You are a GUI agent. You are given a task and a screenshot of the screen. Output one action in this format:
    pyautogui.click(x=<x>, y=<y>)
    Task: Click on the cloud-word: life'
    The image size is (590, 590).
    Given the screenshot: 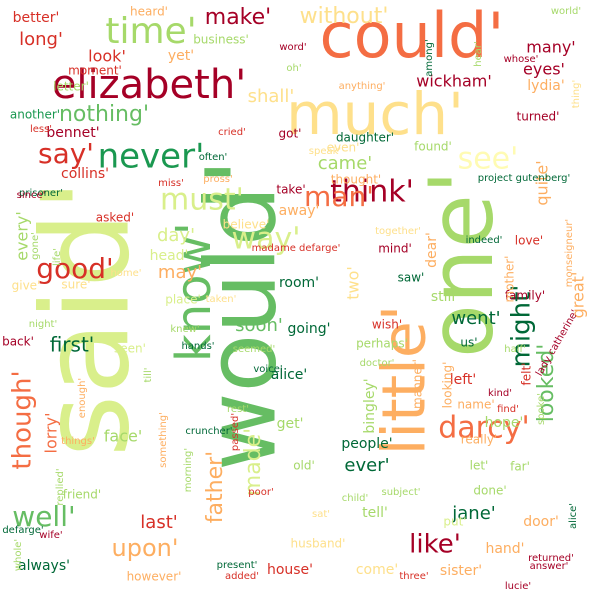 What is the action you would take?
    pyautogui.click(x=57, y=257)
    